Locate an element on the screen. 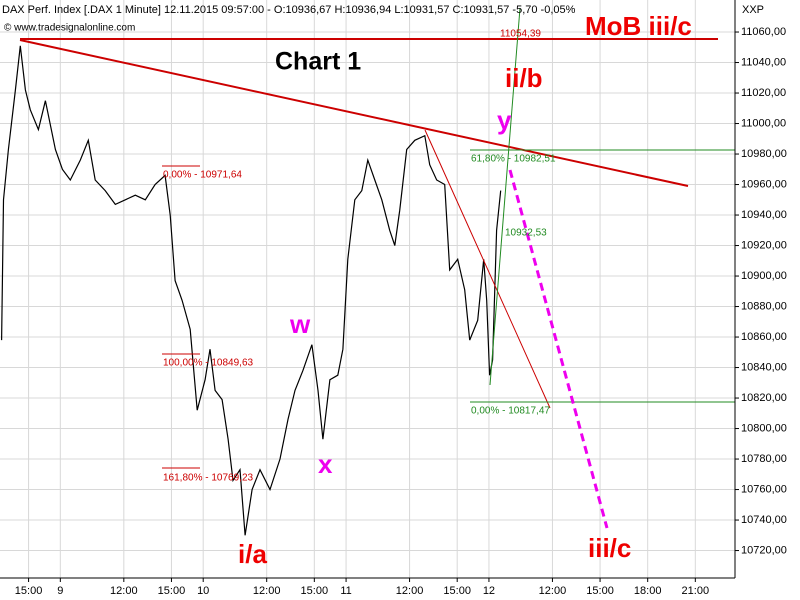 This screenshot has height=600, width=800. x-tick-label: 18:00 is located at coordinates (648, 591).